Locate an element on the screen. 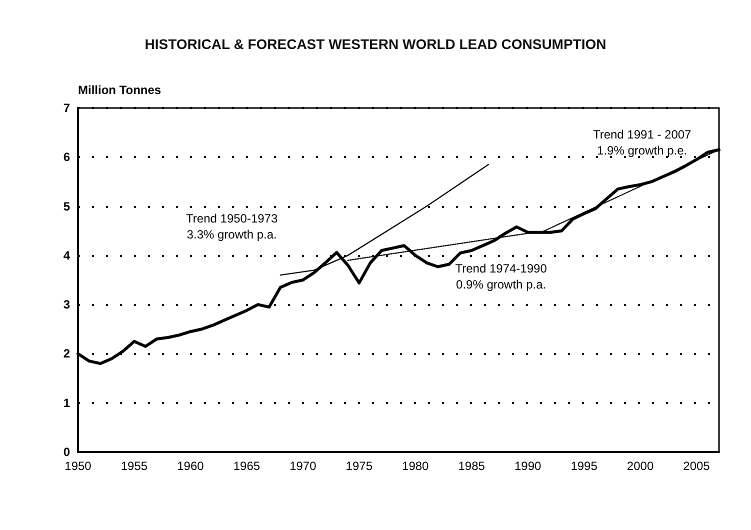 This screenshot has width=751, height=530. x-tick-label: 1995 is located at coordinates (584, 466).